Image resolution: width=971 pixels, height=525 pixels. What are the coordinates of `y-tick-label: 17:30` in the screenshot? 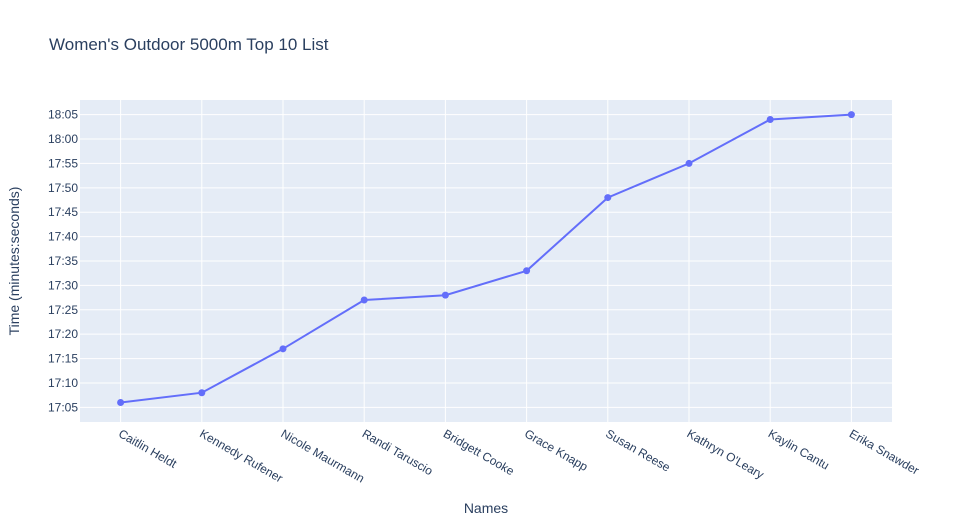 It's located at (63, 285).